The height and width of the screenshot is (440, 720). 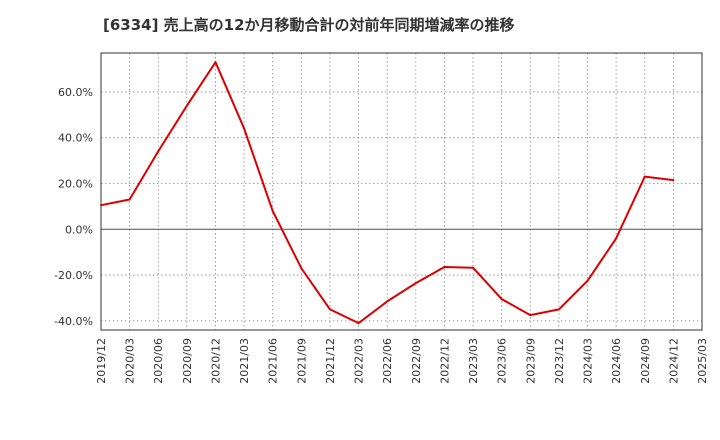 What do you see at coordinates (75, 183) in the screenshot?
I see `y-tick-label: 20.0%` at bounding box center [75, 183].